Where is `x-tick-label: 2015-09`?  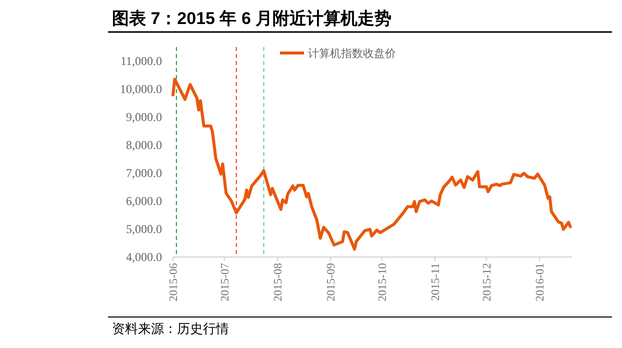
x-tick-label: 2015-09 is located at coordinates (332, 282).